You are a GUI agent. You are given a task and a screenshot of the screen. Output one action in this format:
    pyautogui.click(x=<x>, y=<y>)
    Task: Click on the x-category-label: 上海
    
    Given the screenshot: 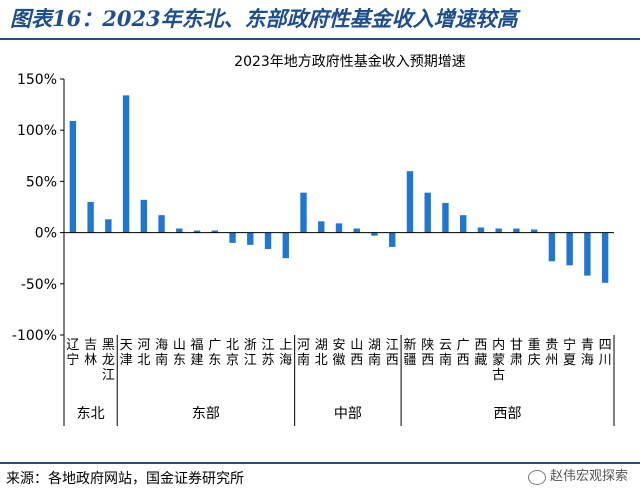 What is the action you would take?
    pyautogui.click(x=285, y=353)
    